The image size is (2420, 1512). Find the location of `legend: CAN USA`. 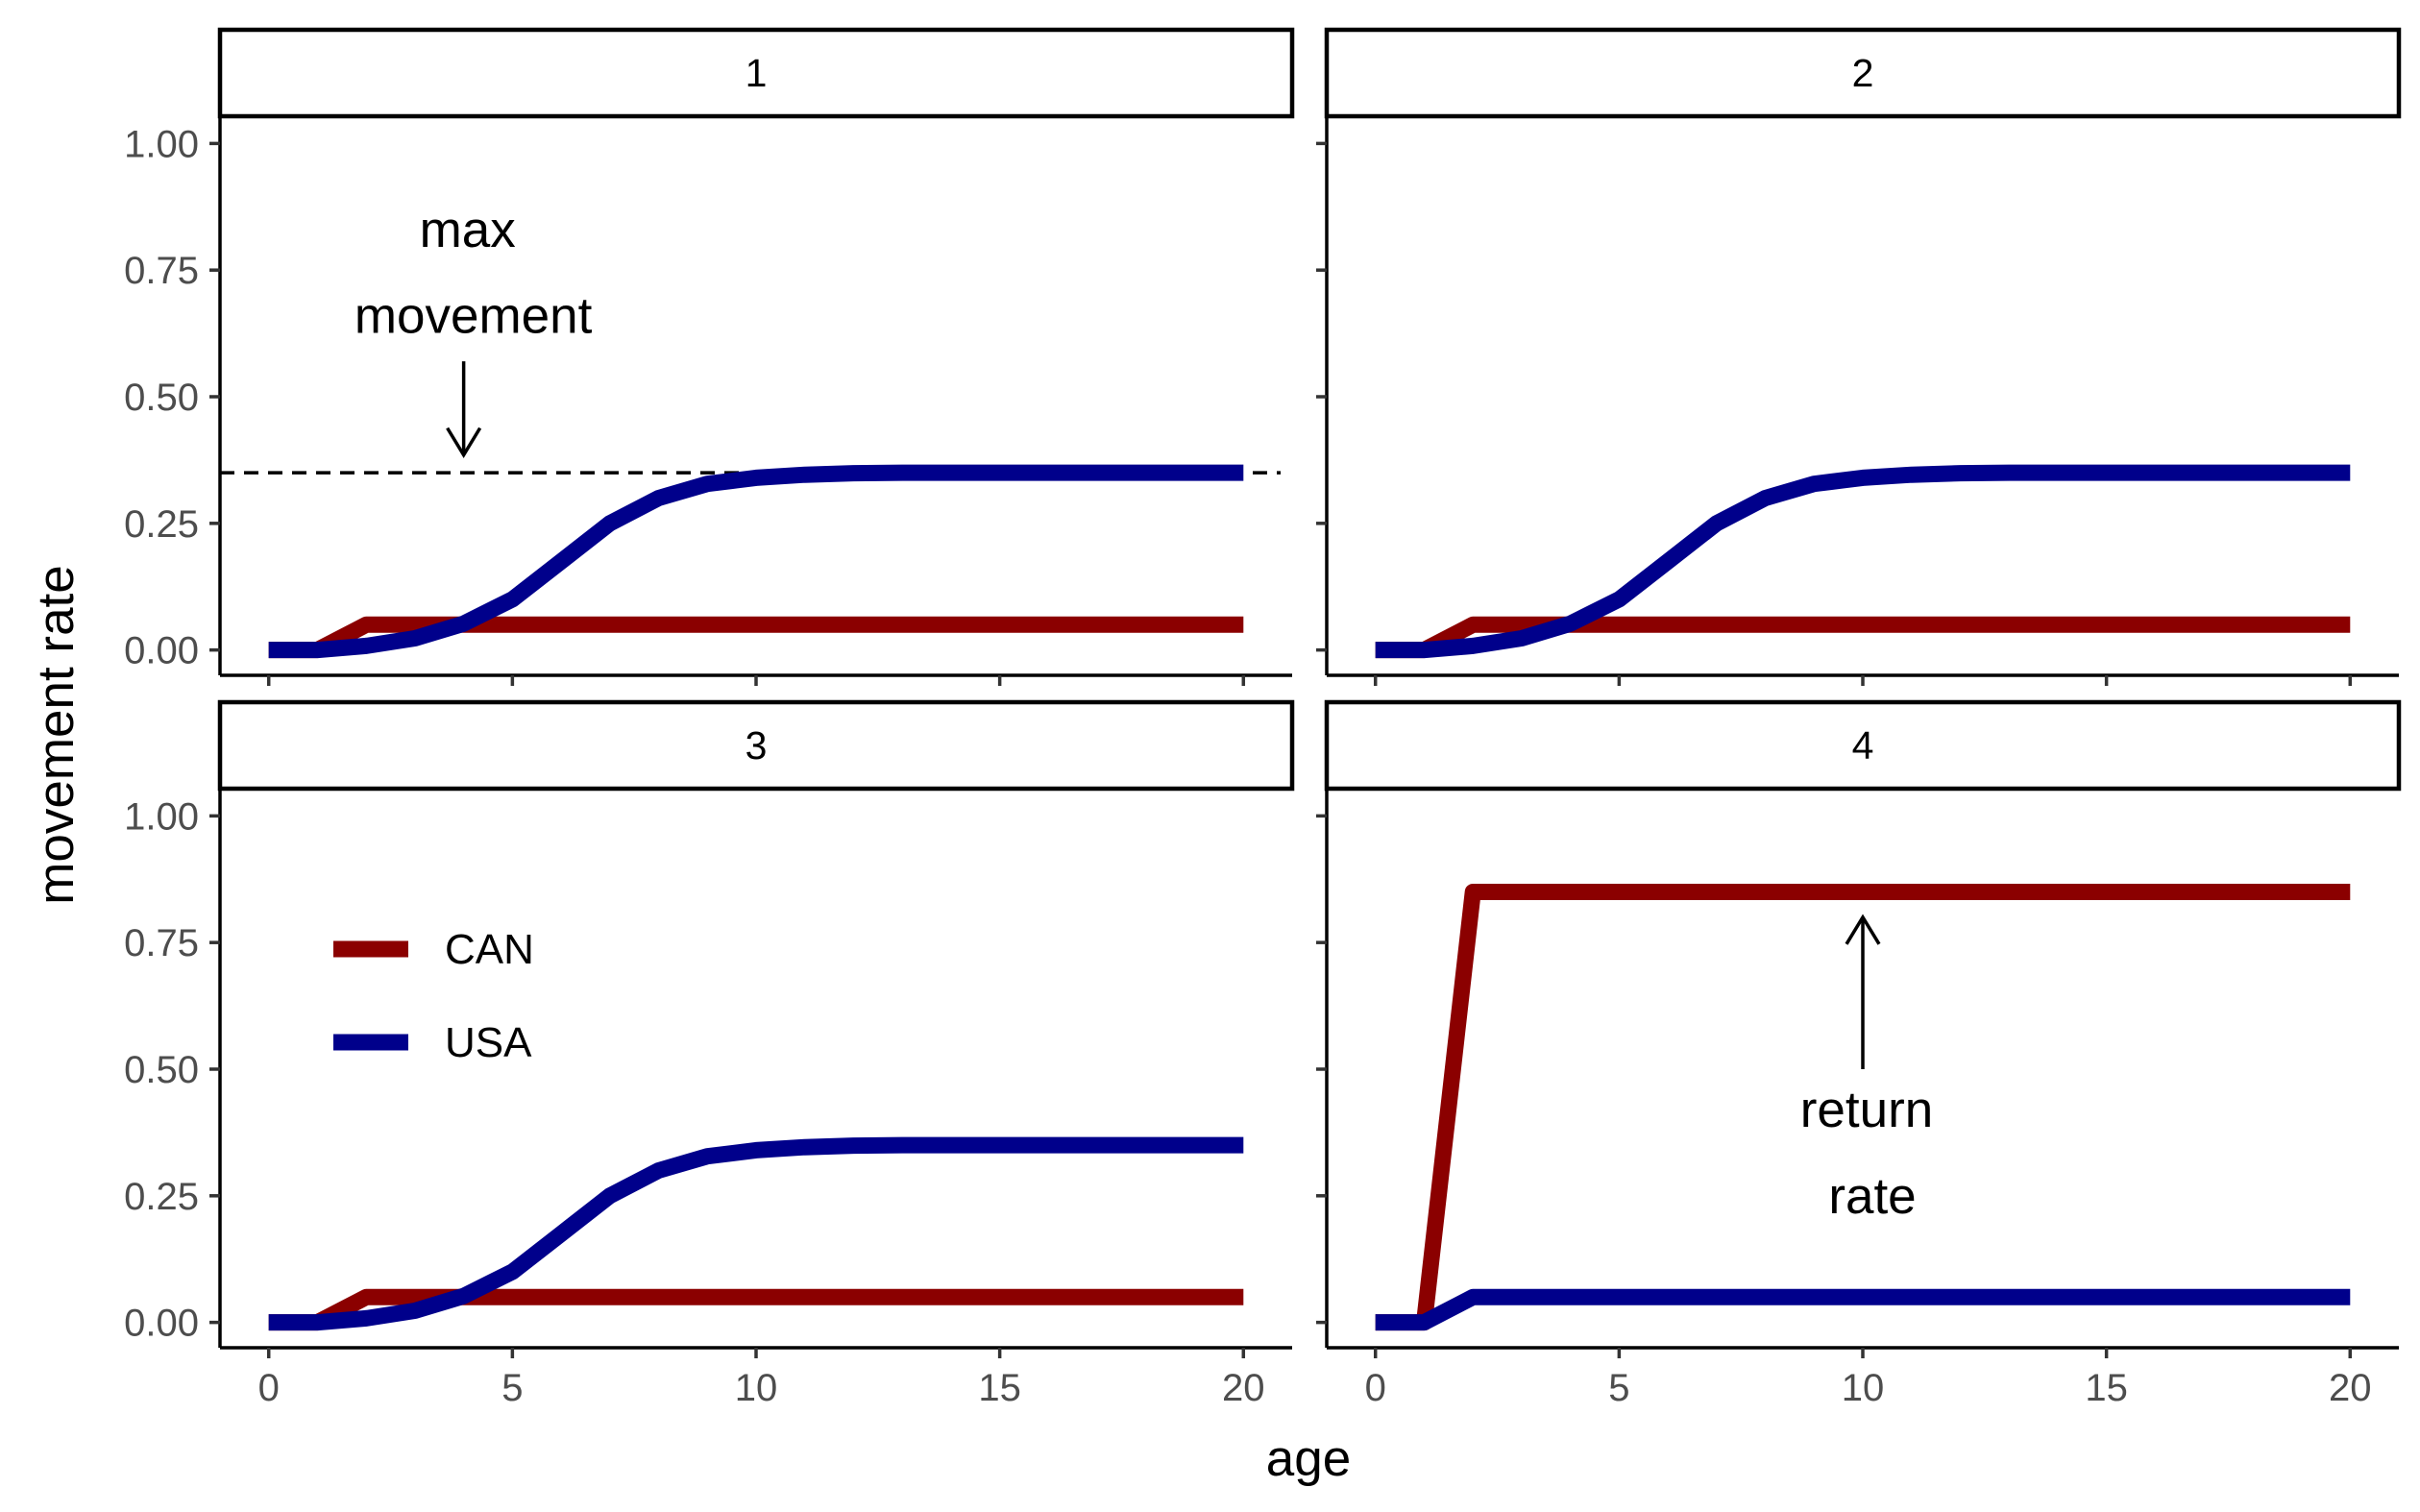

legend: CAN USA is located at coordinates (433, 996).